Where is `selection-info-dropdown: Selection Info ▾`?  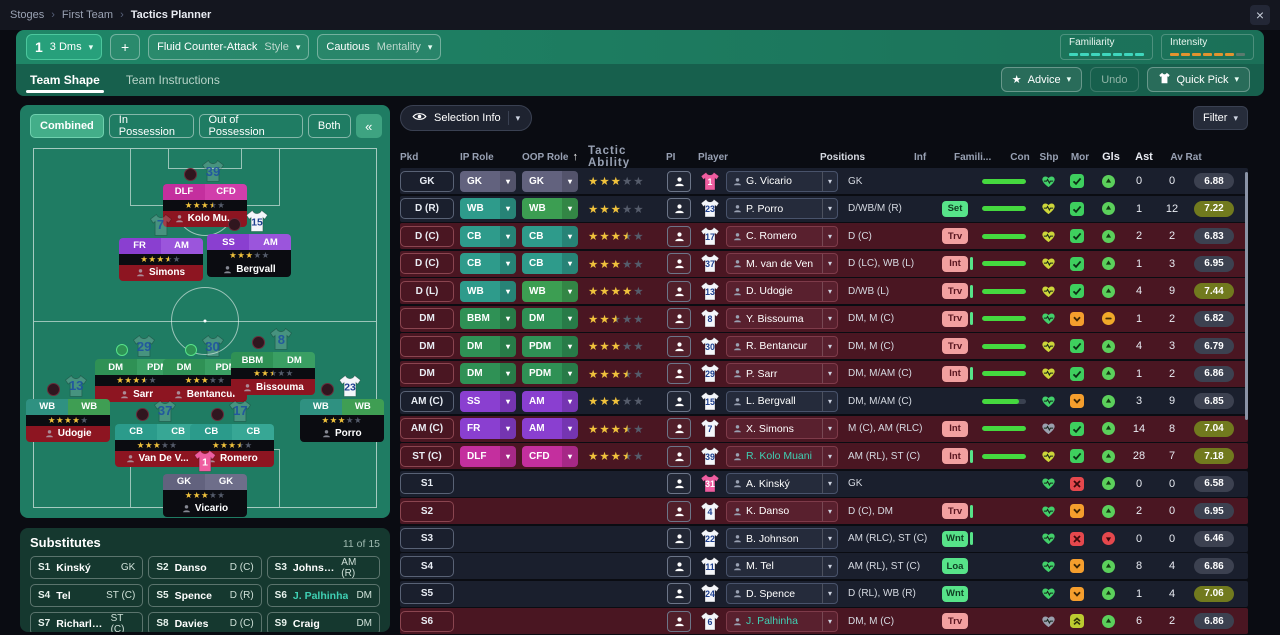 selection-info-dropdown: Selection Info ▾ is located at coordinates (466, 118).